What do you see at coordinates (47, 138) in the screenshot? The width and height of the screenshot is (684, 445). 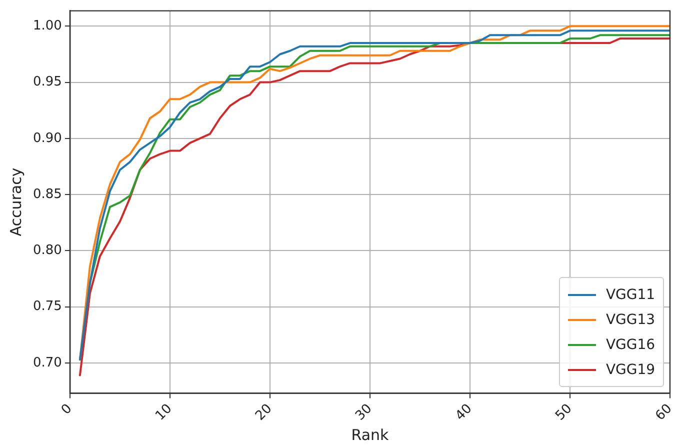 I see `y-tick-label: 0.90` at bounding box center [47, 138].